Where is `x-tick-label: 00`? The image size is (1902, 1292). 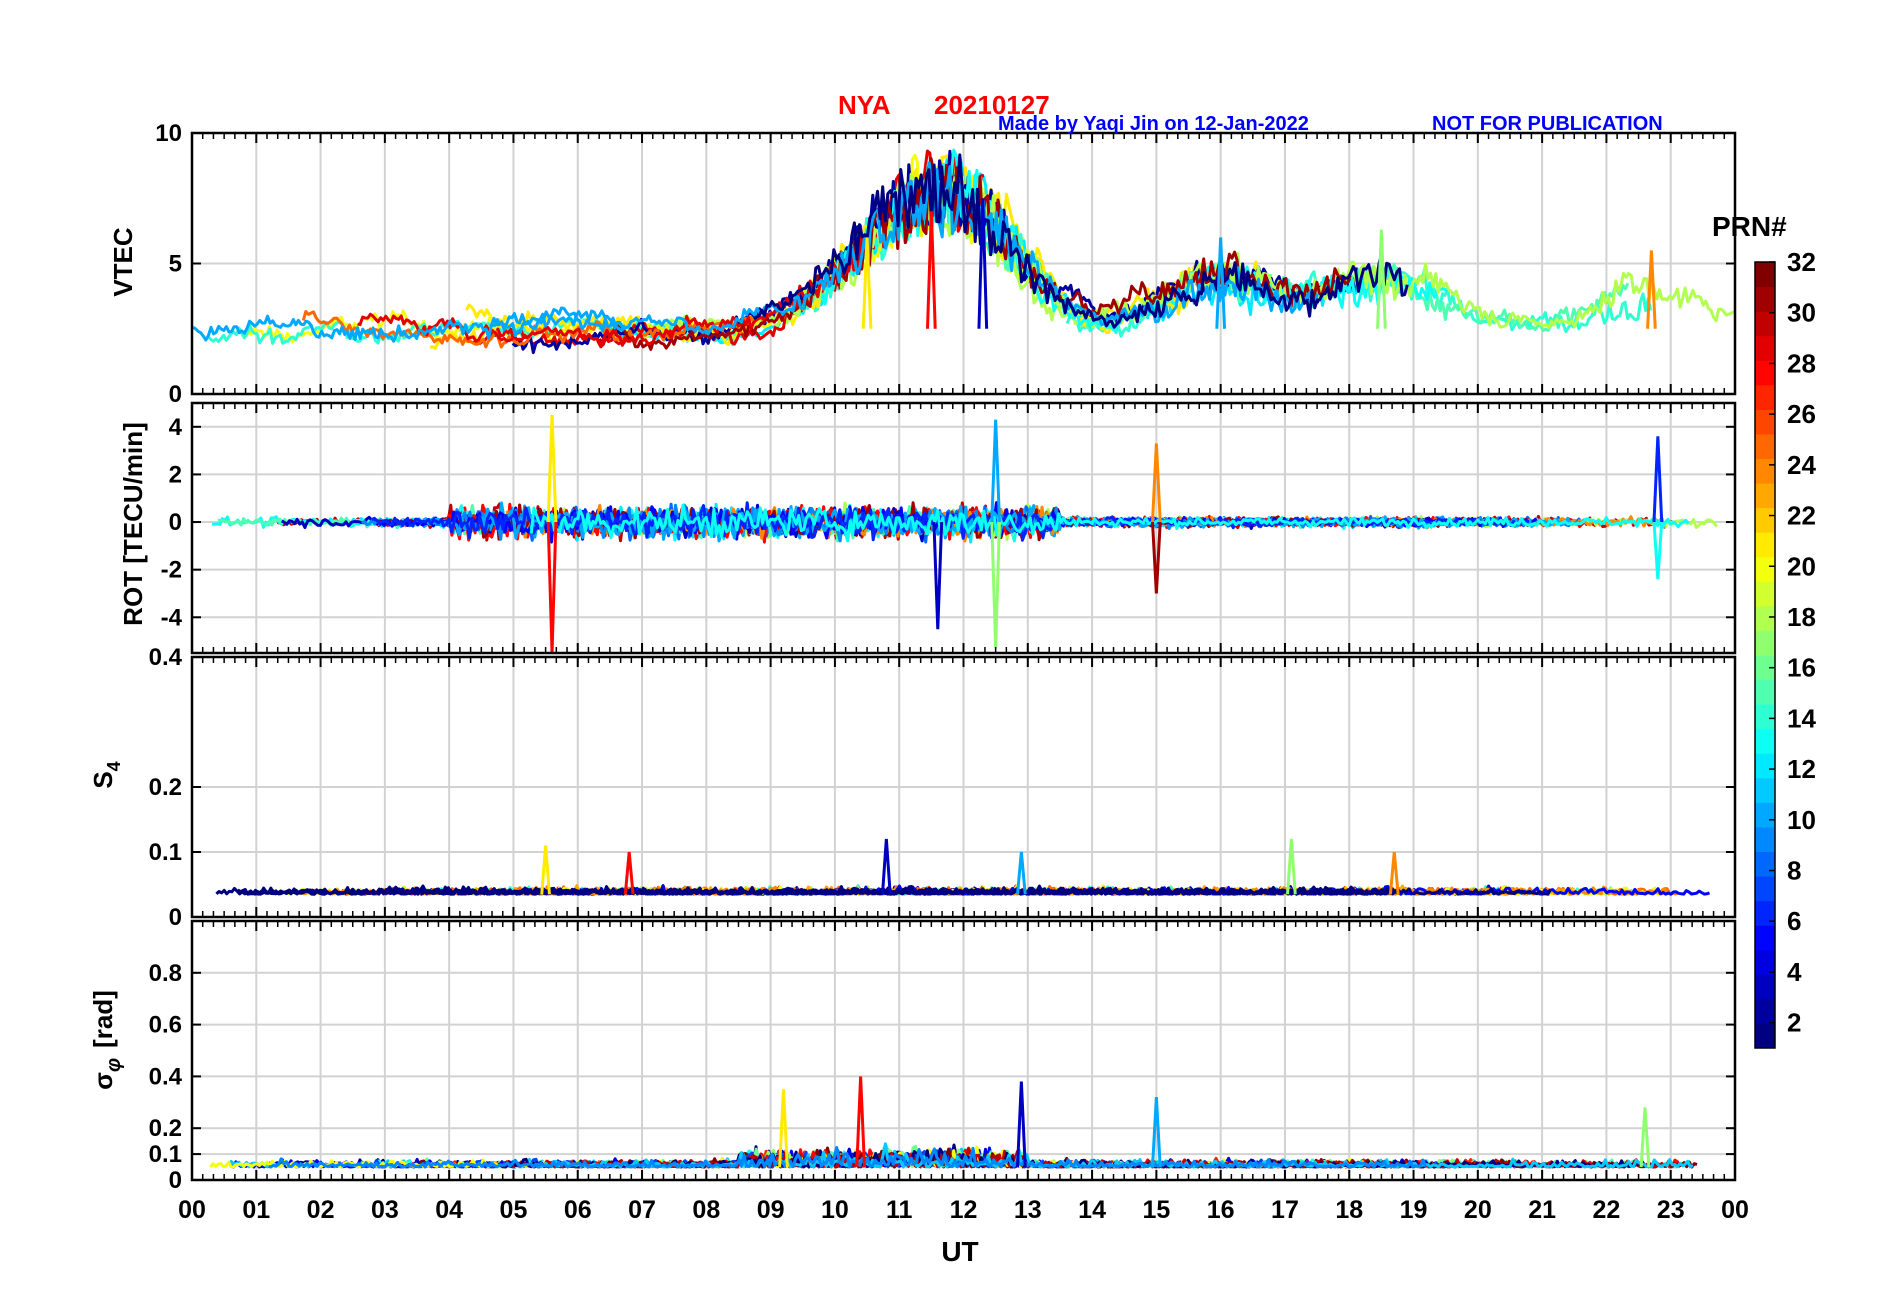
x-tick-label: 00 is located at coordinates (1735, 1210).